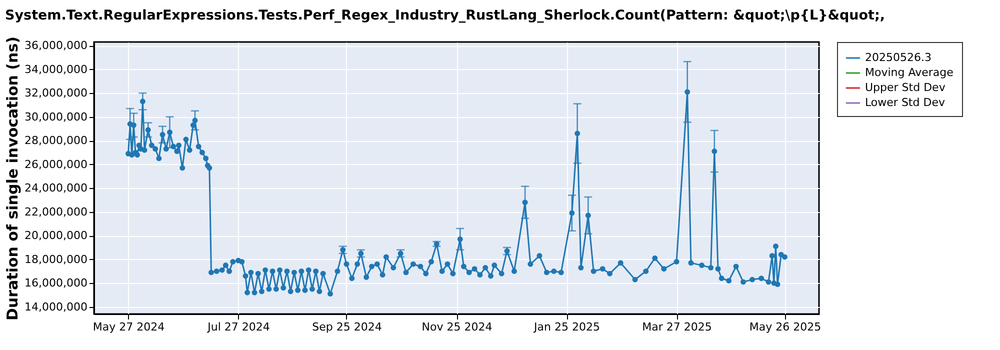 The width and height of the screenshot is (1000, 350). Describe the element at coordinates (56, 117) in the screenshot. I see `y-tick-label: 30,000,000` at that location.